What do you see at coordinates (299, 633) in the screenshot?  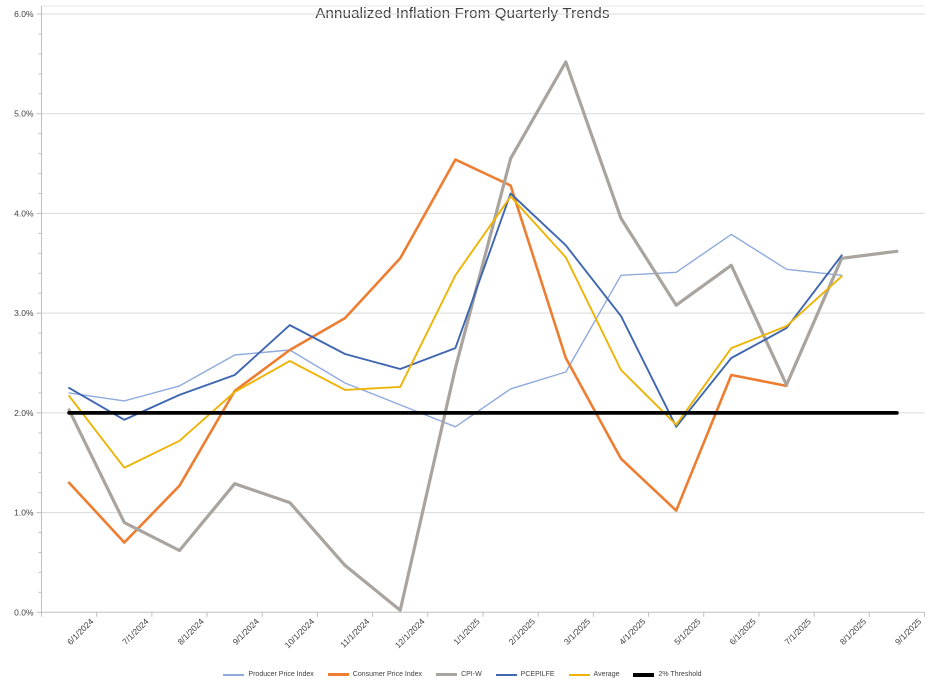 I see `svg-text: 10/1/2024` at bounding box center [299, 633].